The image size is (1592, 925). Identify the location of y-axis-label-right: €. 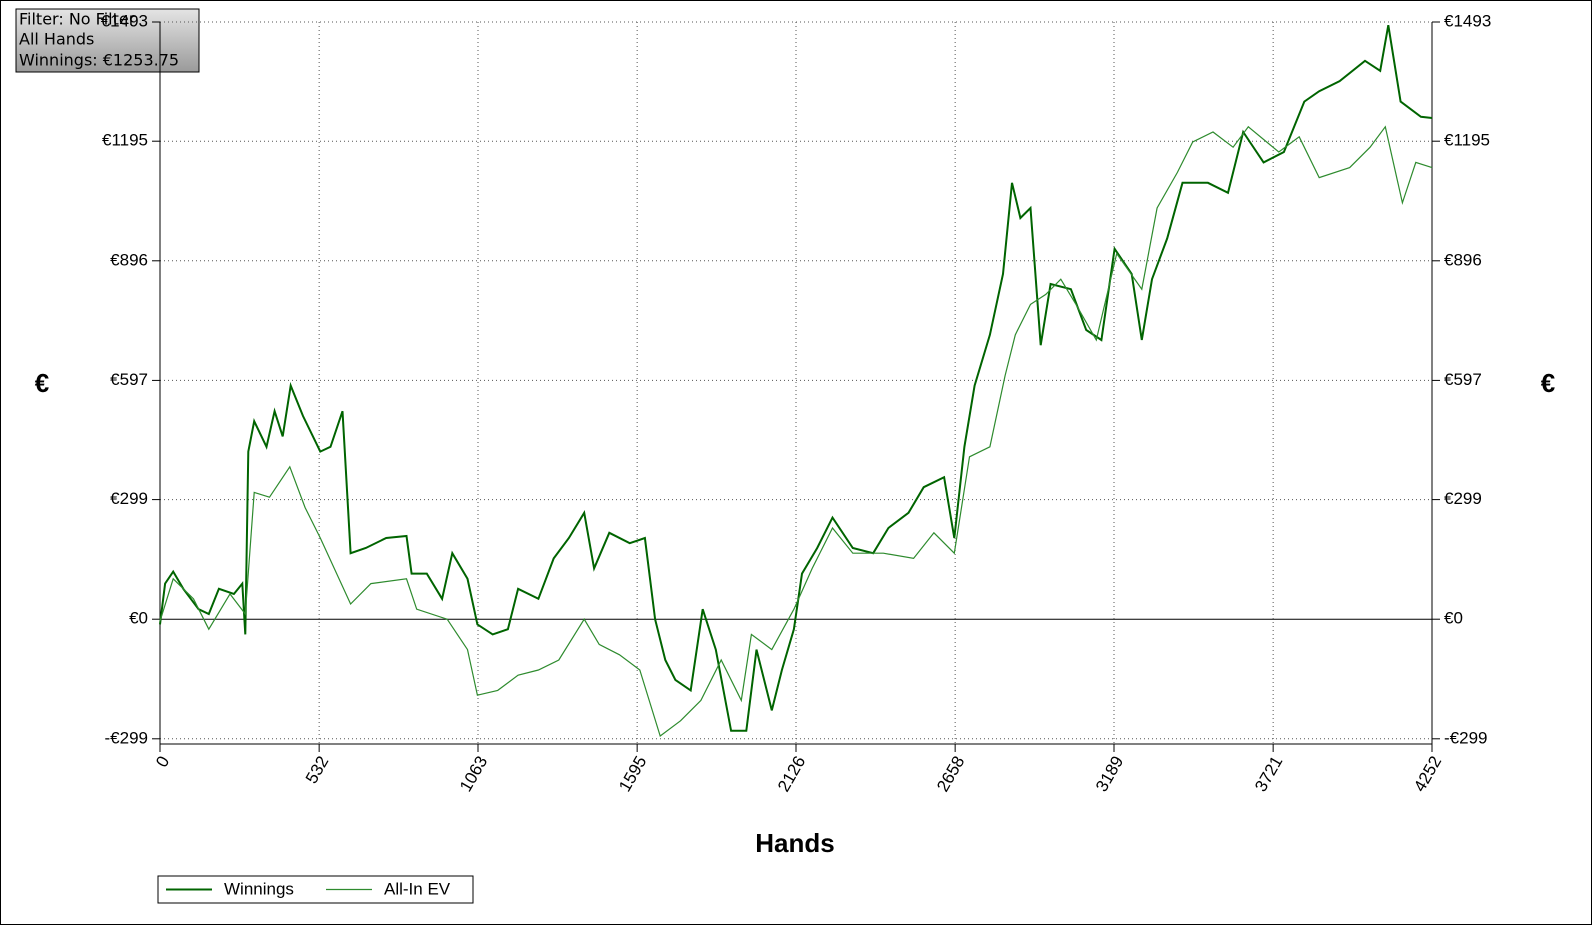
(1548, 383).